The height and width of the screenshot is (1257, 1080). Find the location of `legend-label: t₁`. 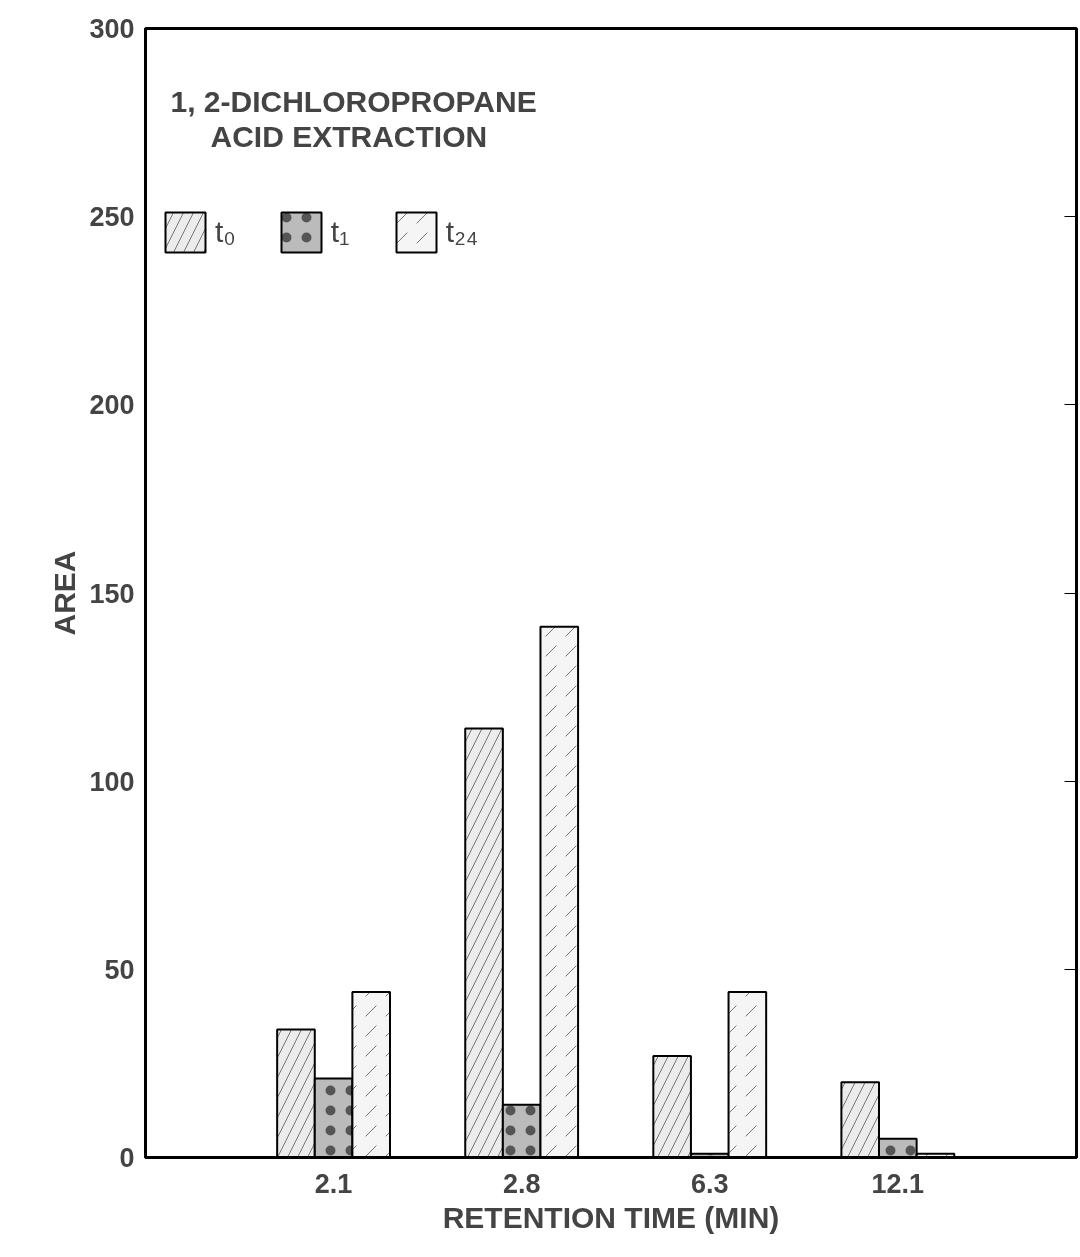

legend-label: t₁ is located at coordinates (340, 232).